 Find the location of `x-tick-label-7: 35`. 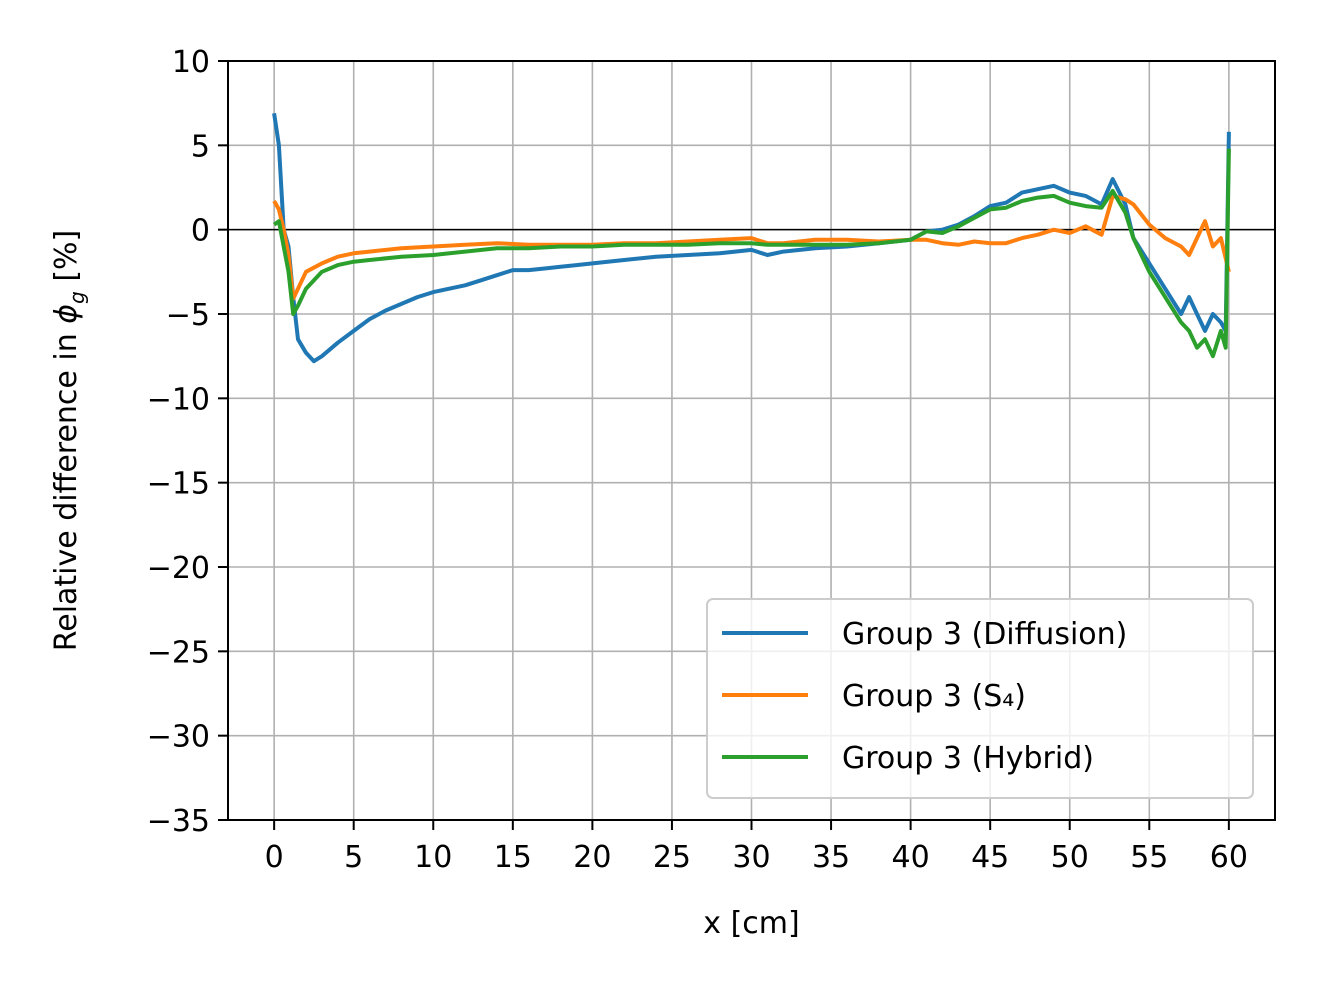

x-tick-label-7: 35 is located at coordinates (831, 857).